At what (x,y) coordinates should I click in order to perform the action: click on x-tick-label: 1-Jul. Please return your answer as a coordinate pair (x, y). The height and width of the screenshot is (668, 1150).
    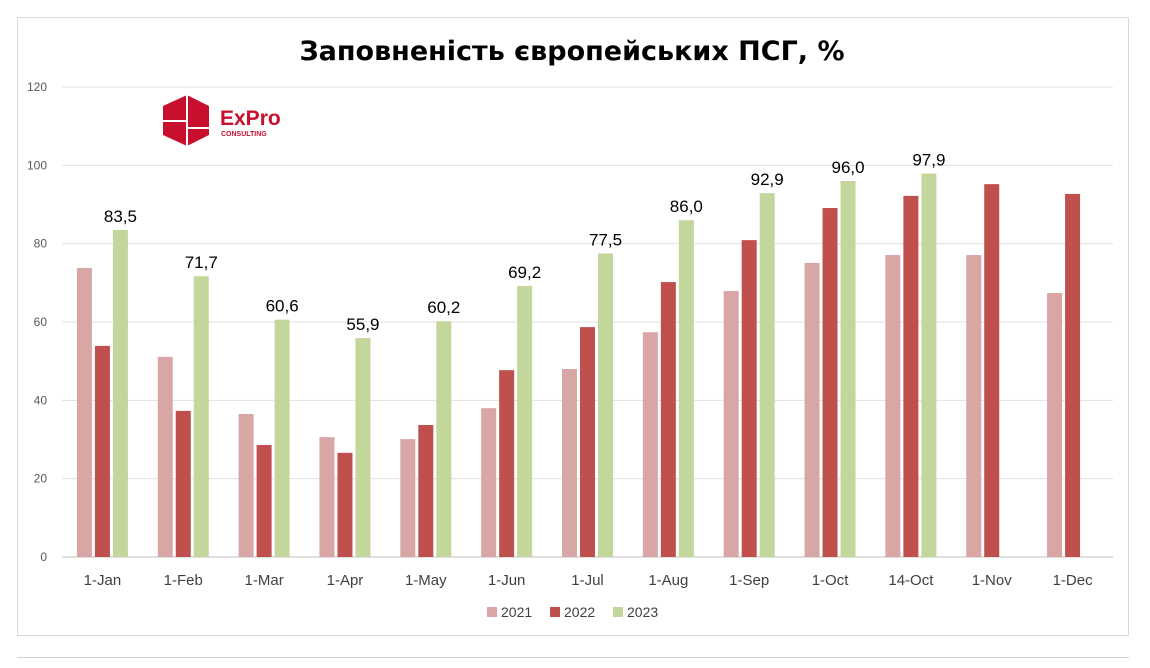
    Looking at the image, I should click on (587, 580).